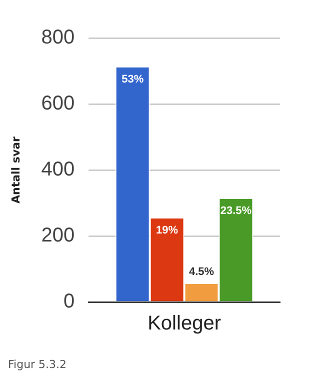 The image size is (336, 382). Describe the element at coordinates (15, 170) in the screenshot. I see `y-axis-title: Antall svar` at that location.